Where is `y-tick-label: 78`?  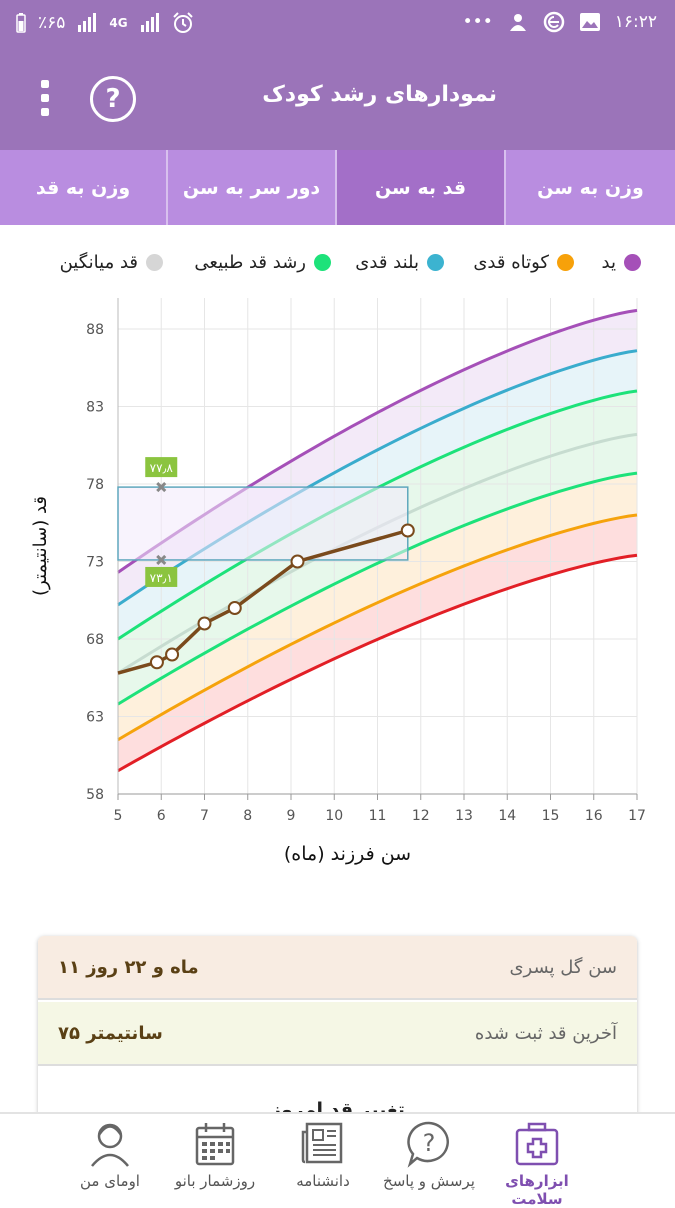
y-tick-label: 78 is located at coordinates (95, 485).